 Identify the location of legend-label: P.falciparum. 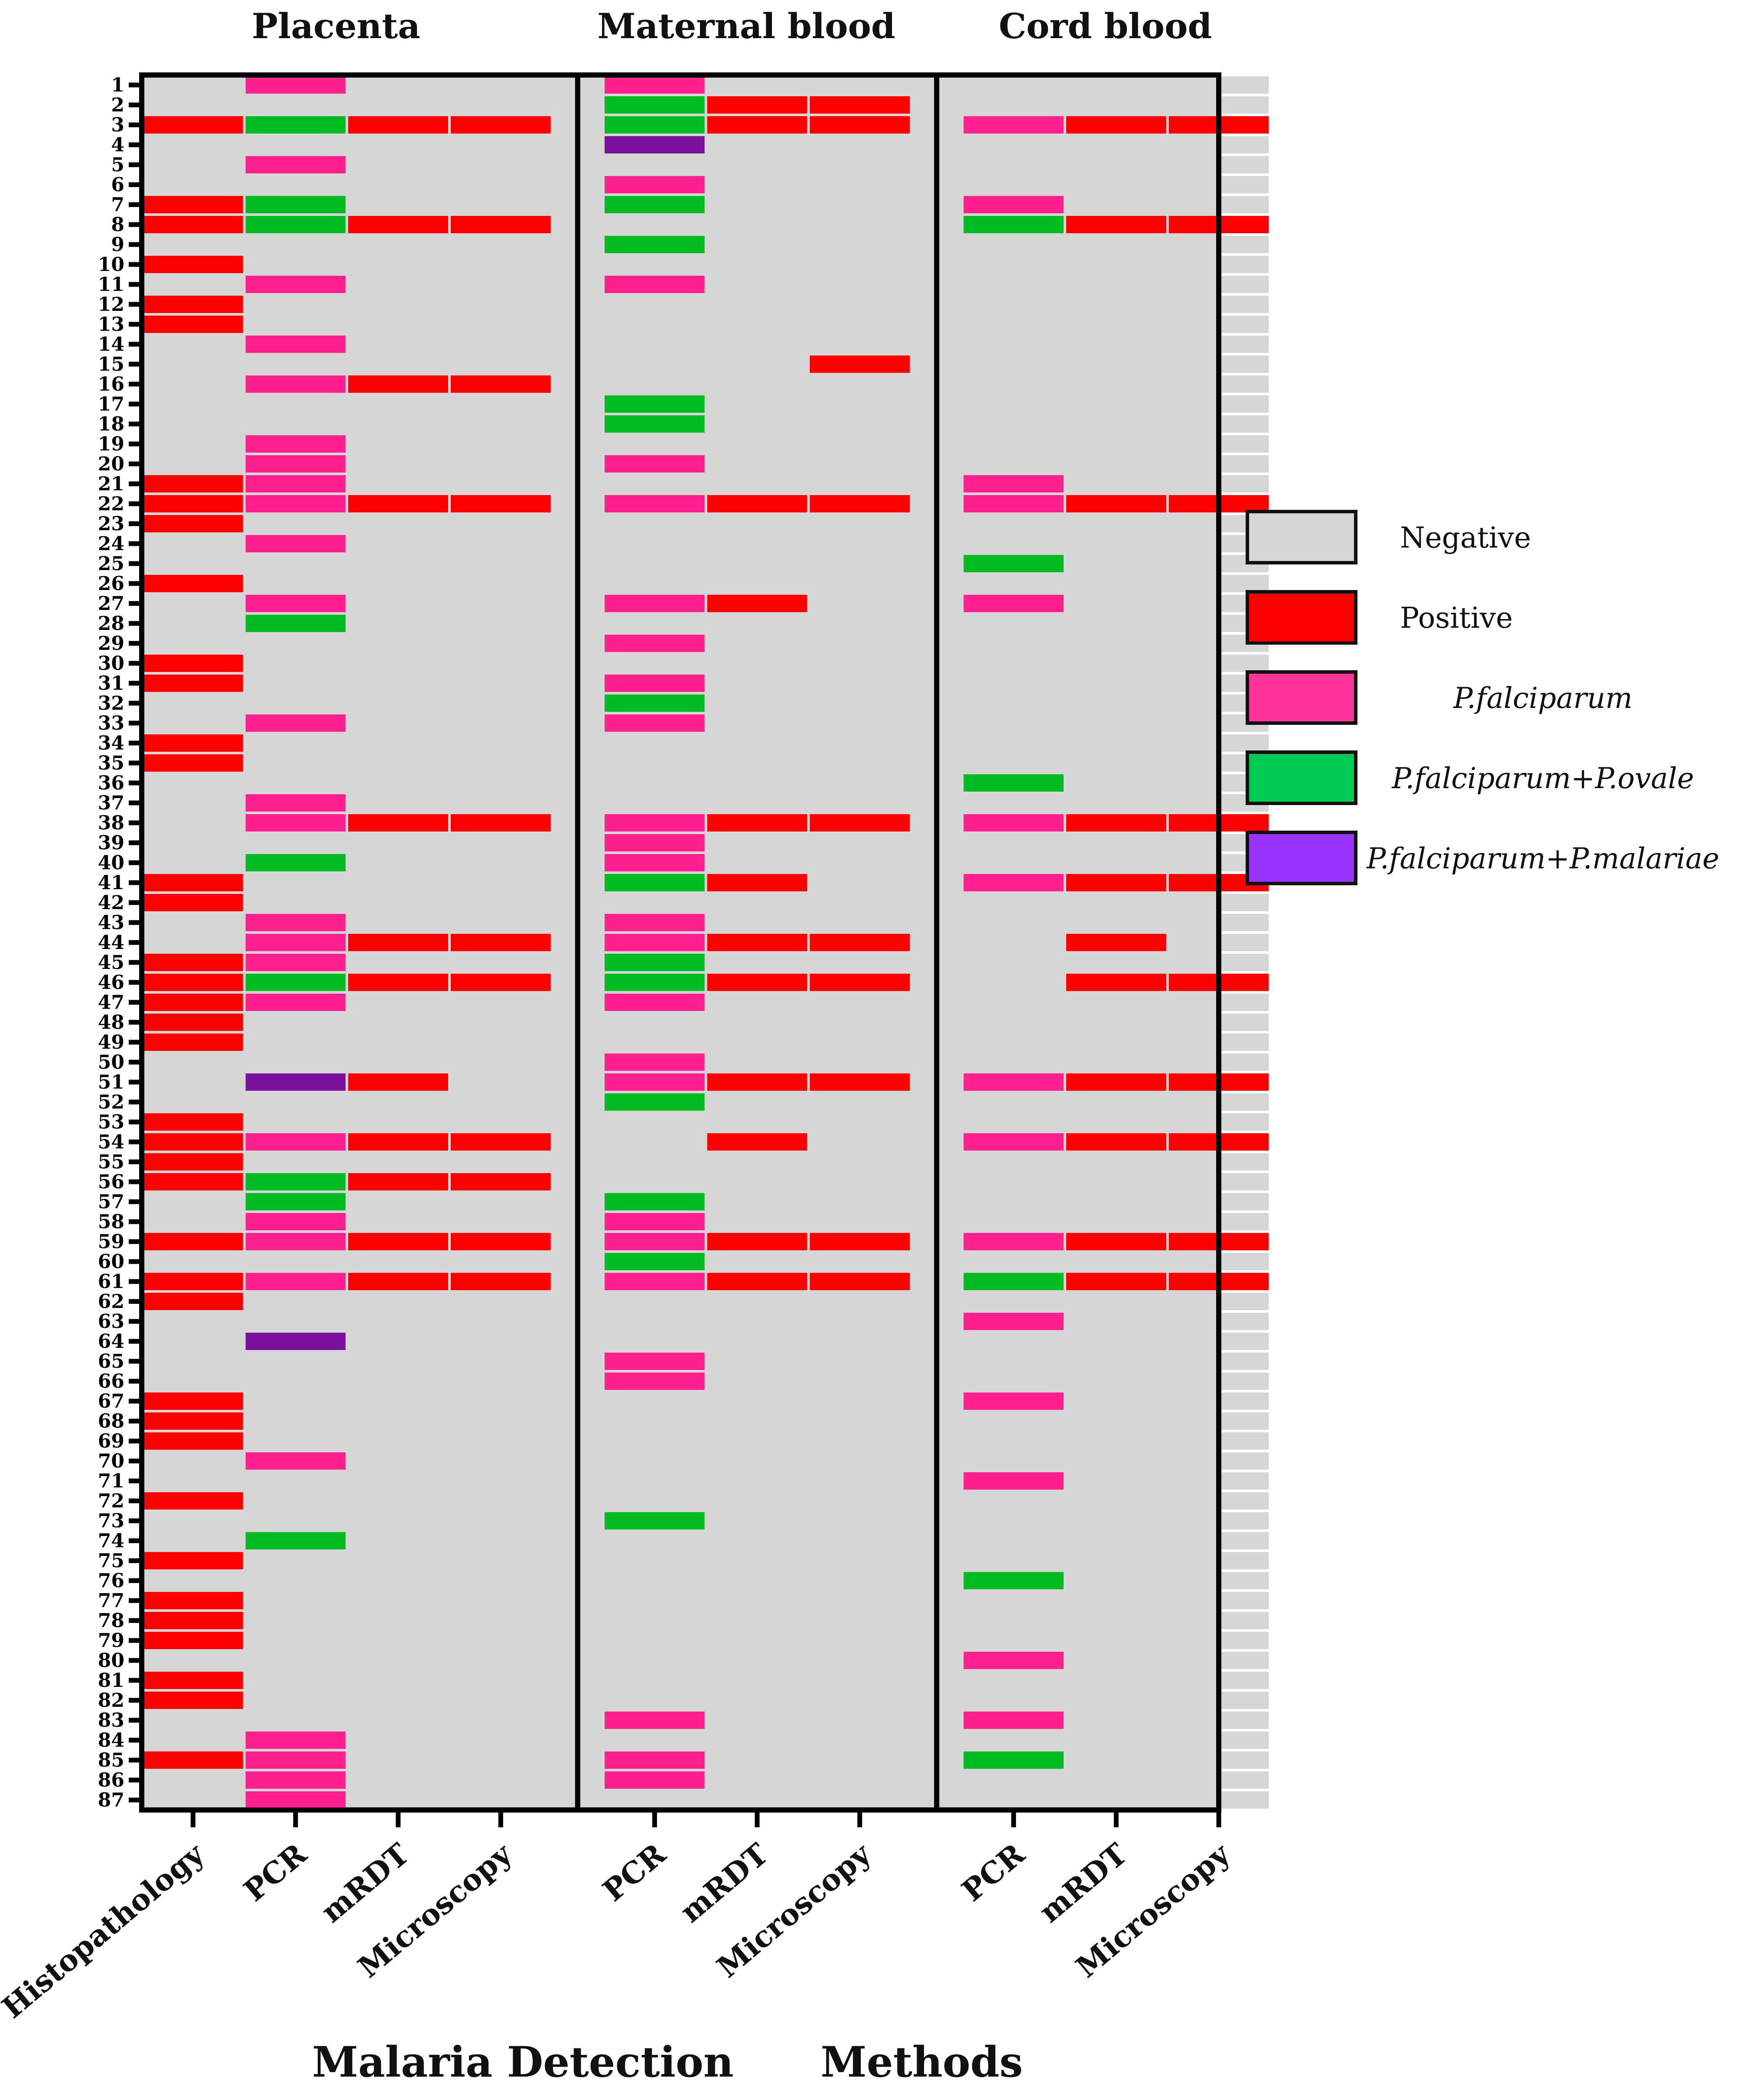
(1542, 698).